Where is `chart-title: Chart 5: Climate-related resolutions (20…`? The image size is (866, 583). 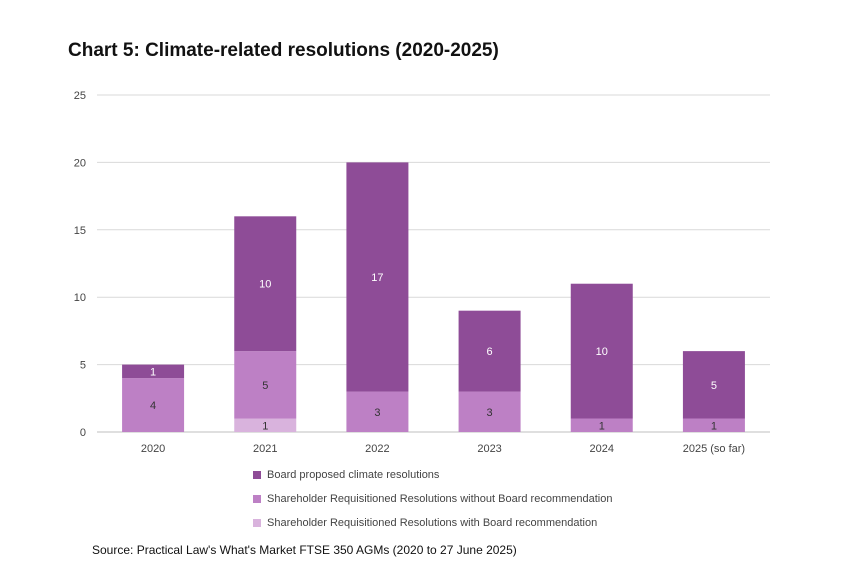 chart-title: Chart 5: Climate-related resolutions (20… is located at coordinates (283, 50).